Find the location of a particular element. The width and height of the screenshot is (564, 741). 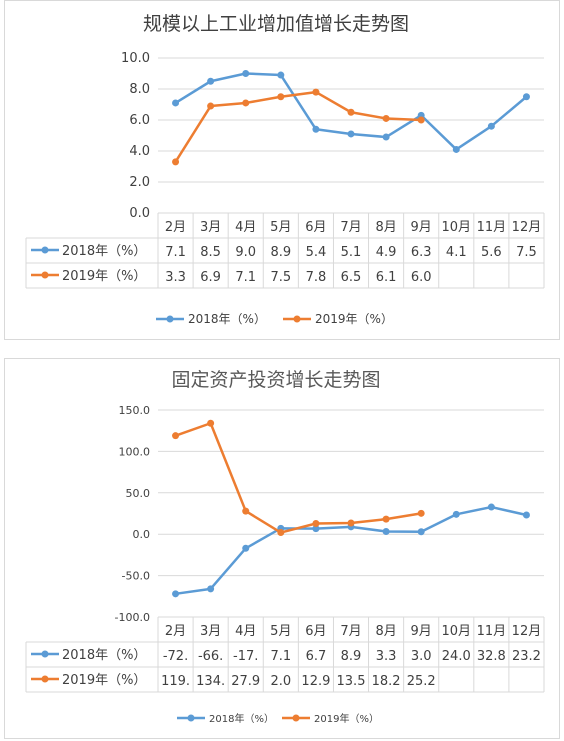

table-cell: 13.5 is located at coordinates (351, 681).